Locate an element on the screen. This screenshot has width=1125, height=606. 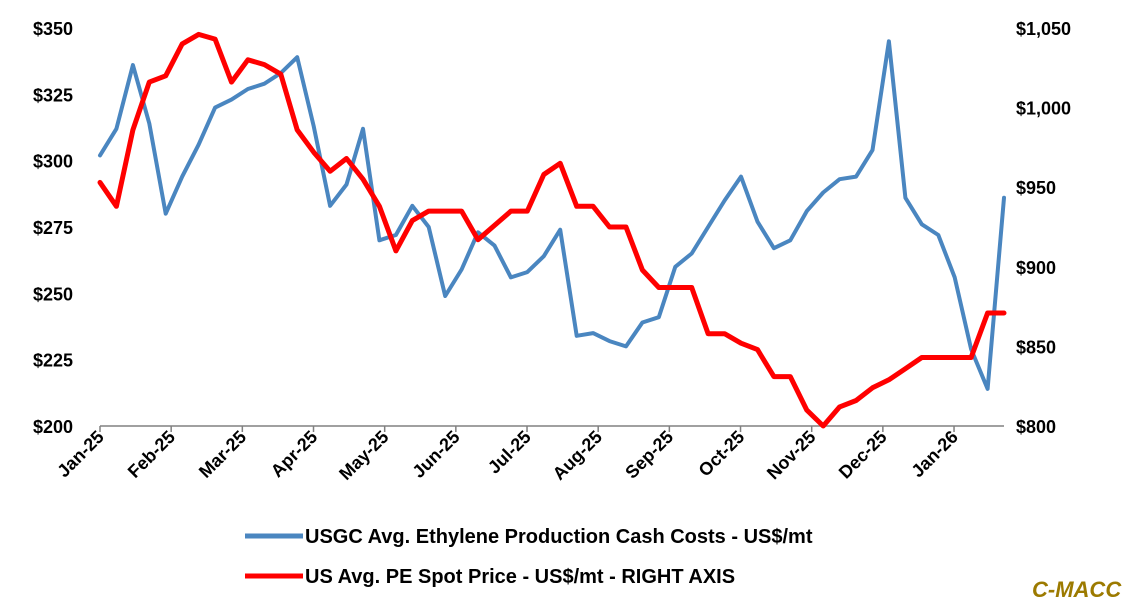
x-tick-label: Jul-25 is located at coordinates (509, 452).